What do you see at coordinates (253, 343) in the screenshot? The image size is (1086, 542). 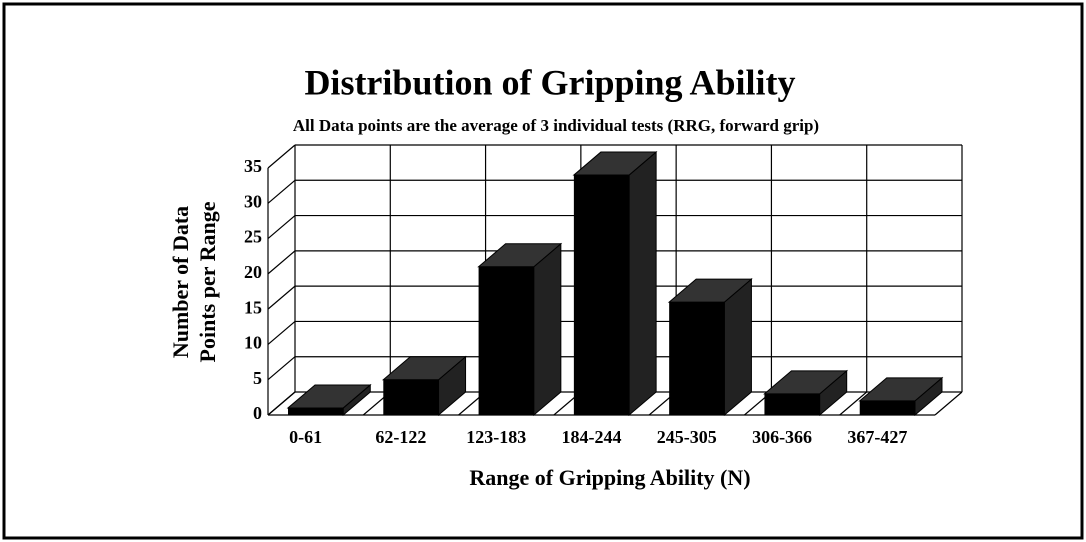 I see `y-tick-label: 10` at bounding box center [253, 343].